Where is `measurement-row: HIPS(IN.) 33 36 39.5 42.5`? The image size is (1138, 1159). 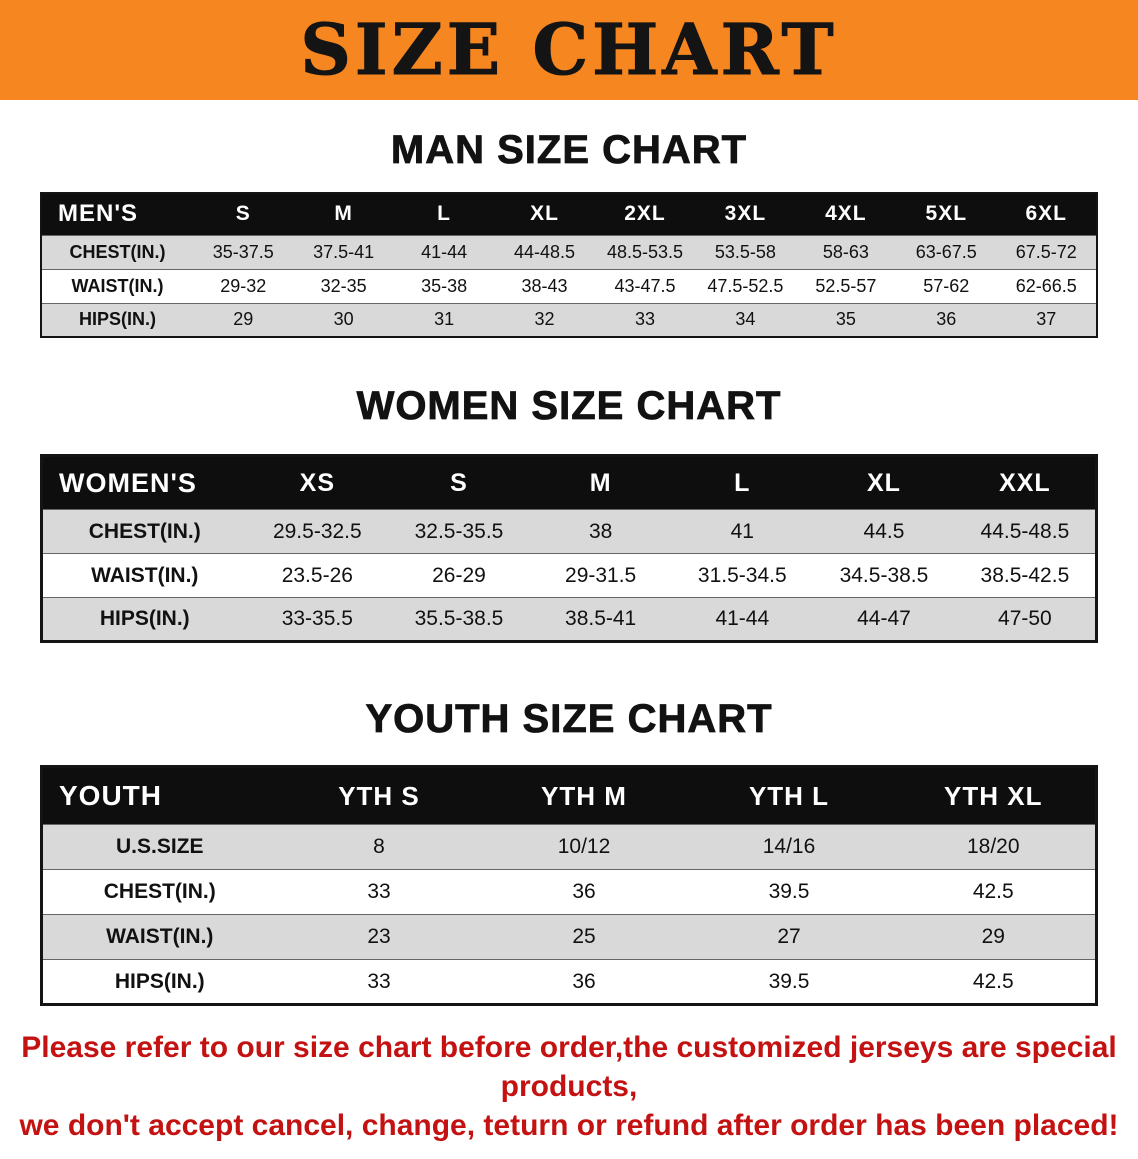
measurement-row: HIPS(IN.) 33 36 39.5 42.5 is located at coordinates (569, 982).